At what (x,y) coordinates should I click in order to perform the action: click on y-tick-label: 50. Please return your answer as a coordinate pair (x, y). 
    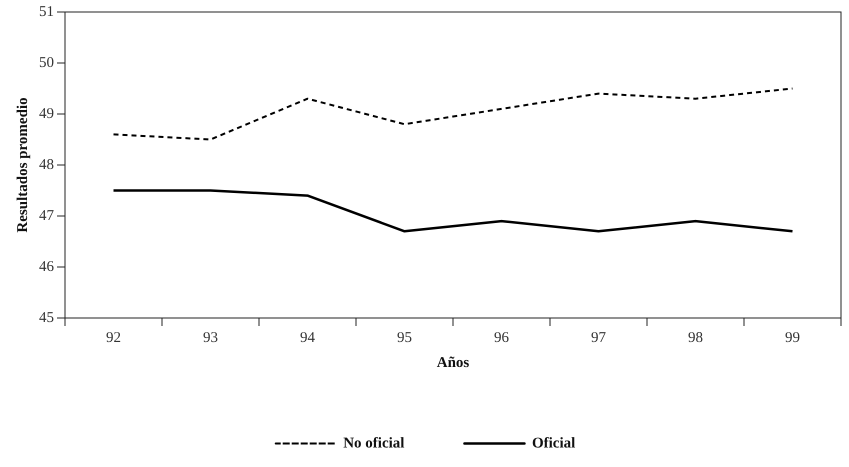
    Looking at the image, I should click on (46, 62).